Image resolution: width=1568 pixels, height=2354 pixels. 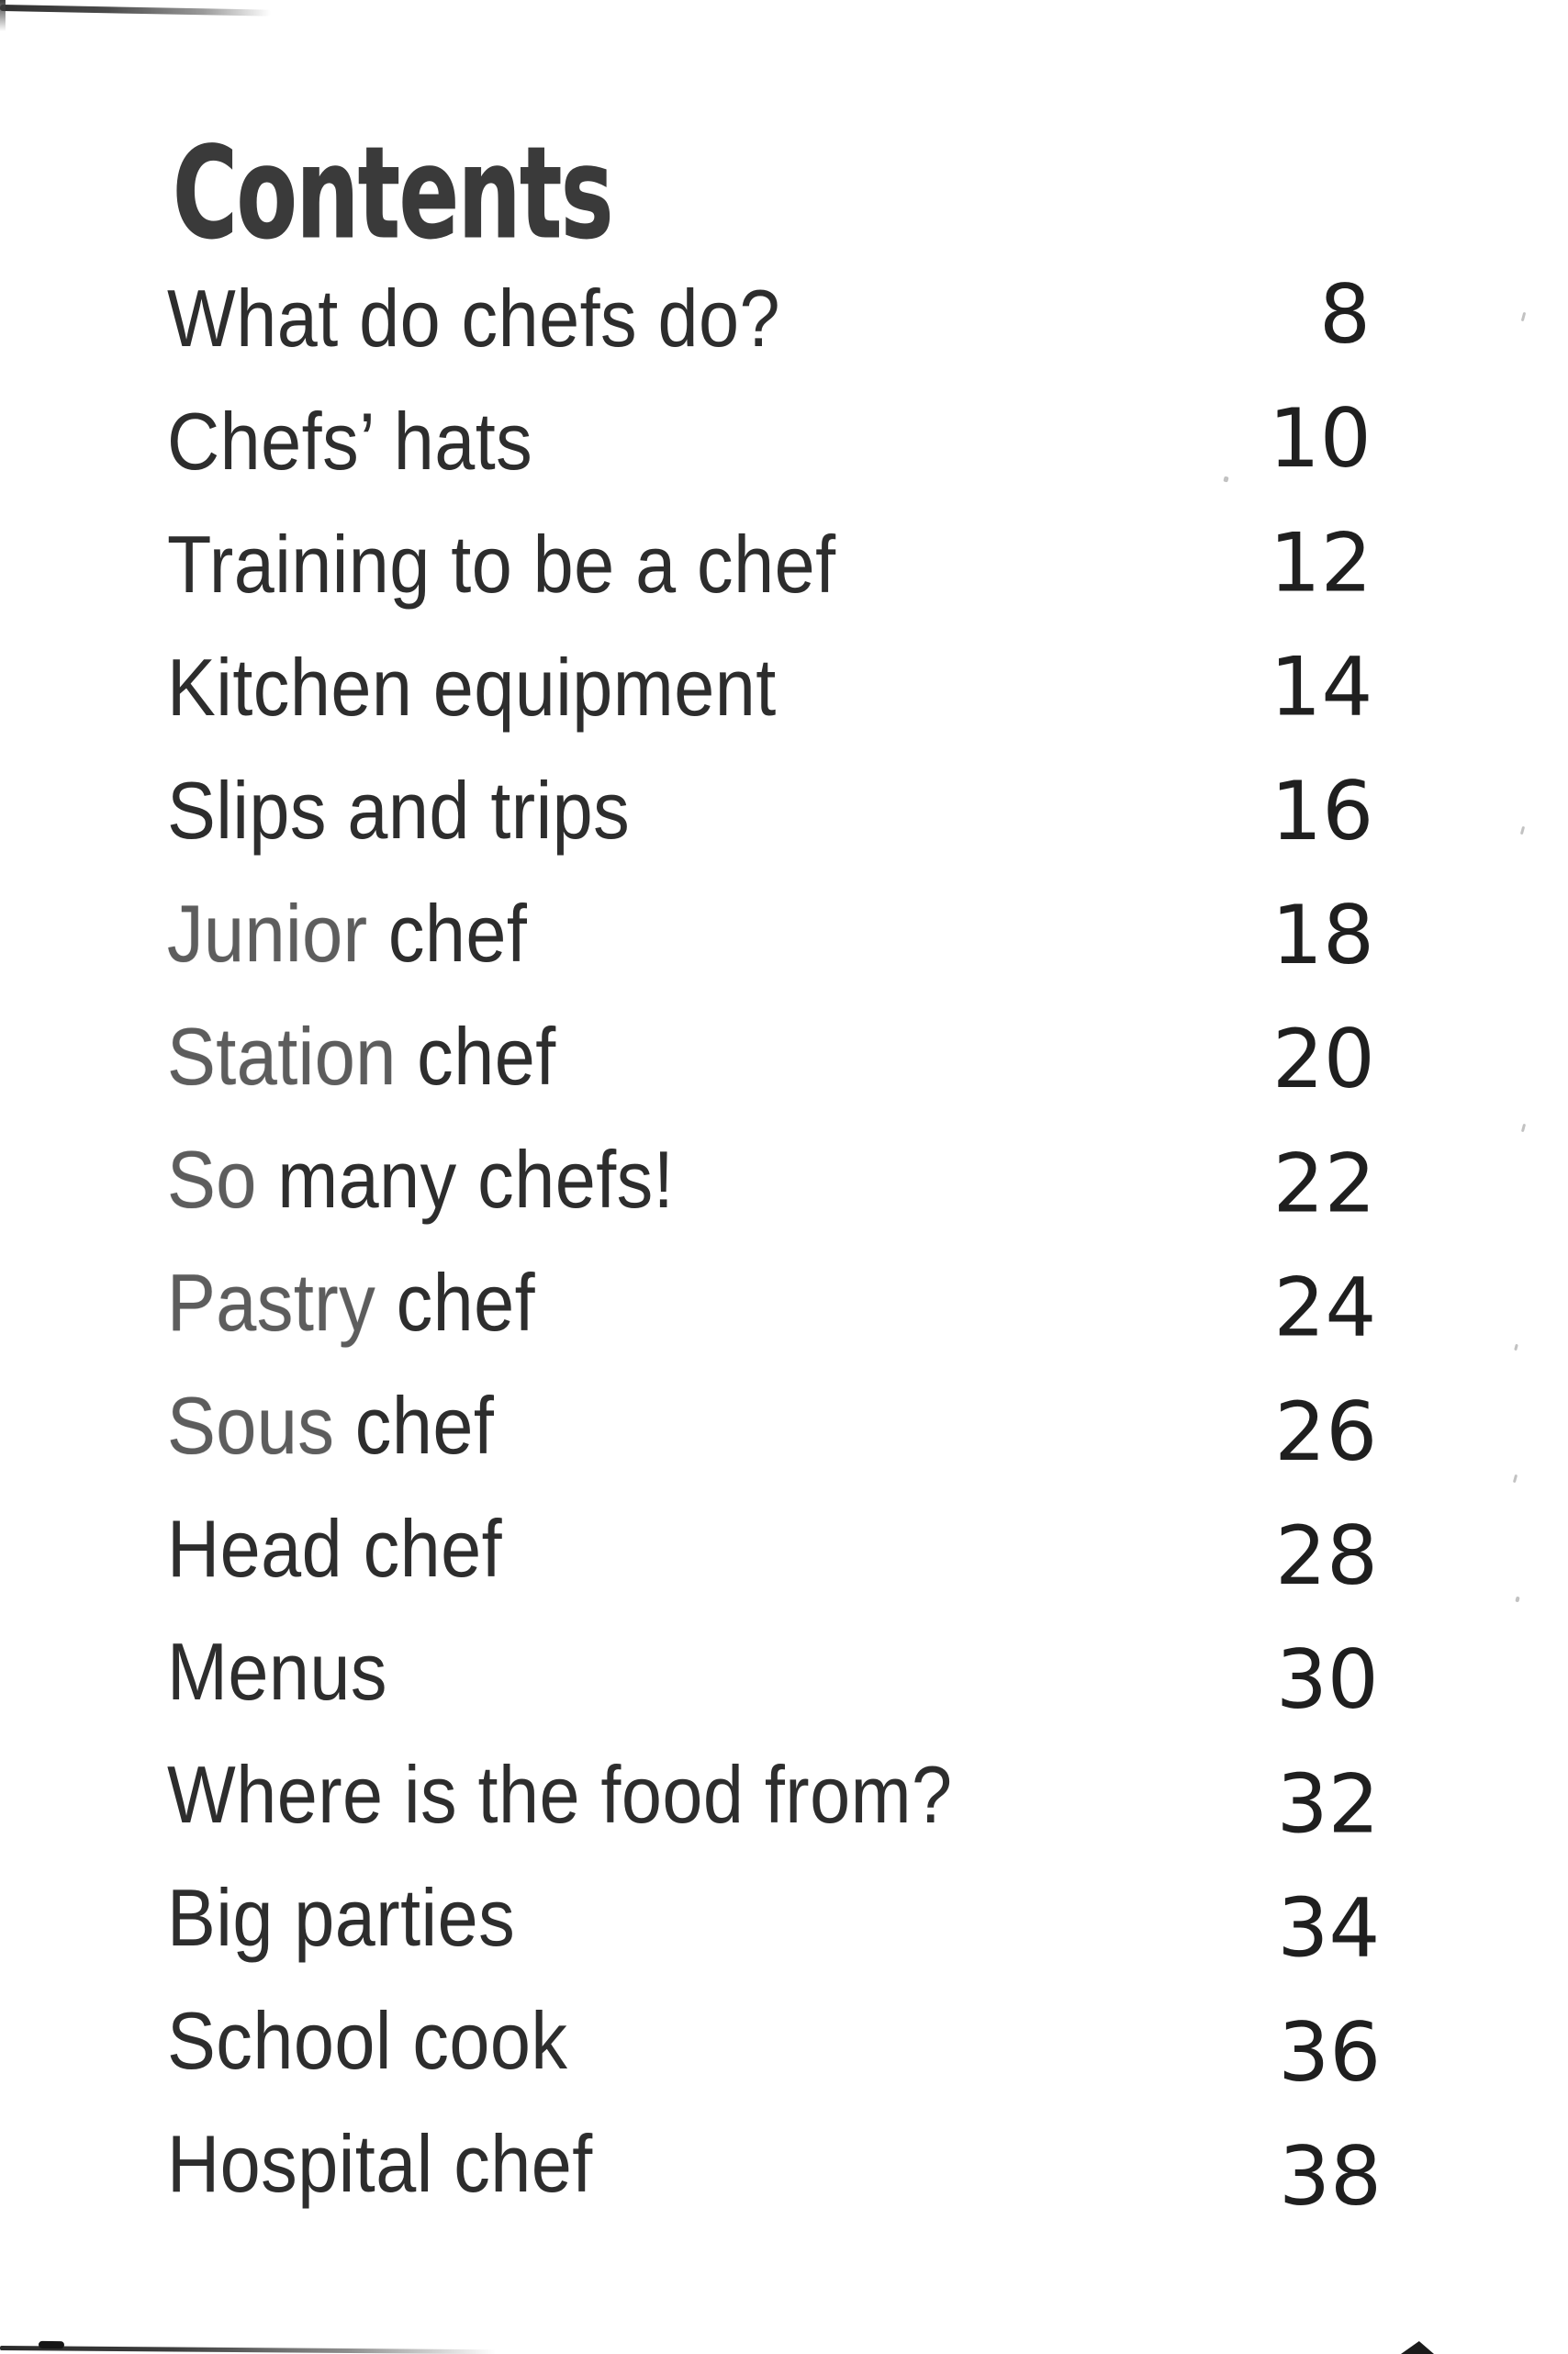 What do you see at coordinates (341, 1918) in the screenshot?
I see `toc-entry-label: Big parties` at bounding box center [341, 1918].